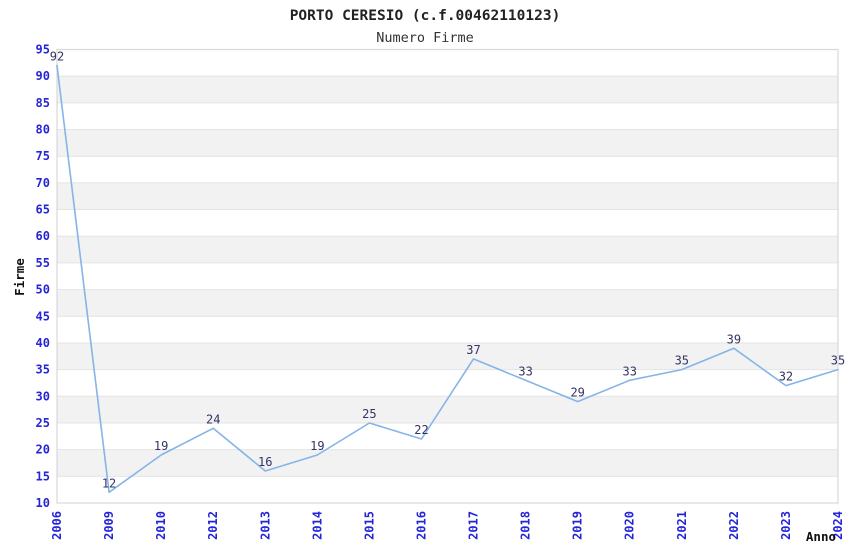  I want to click on x-tick-label: 2021, so click(682, 525).